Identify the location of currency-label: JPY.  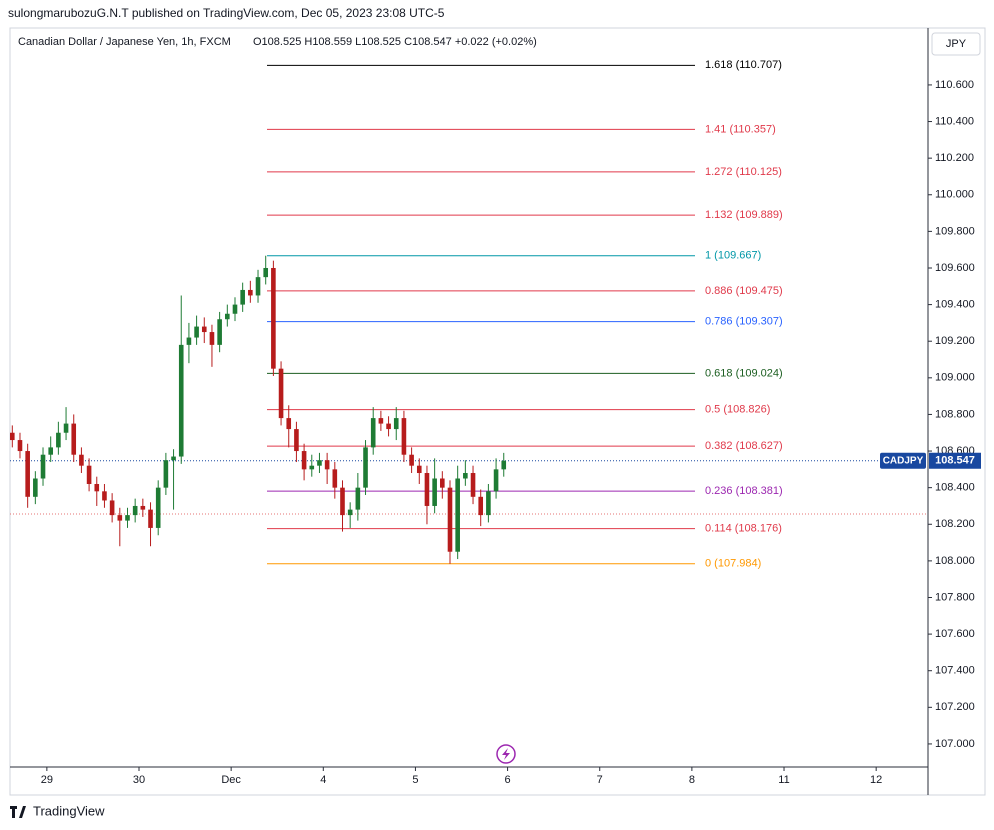
(956, 44).